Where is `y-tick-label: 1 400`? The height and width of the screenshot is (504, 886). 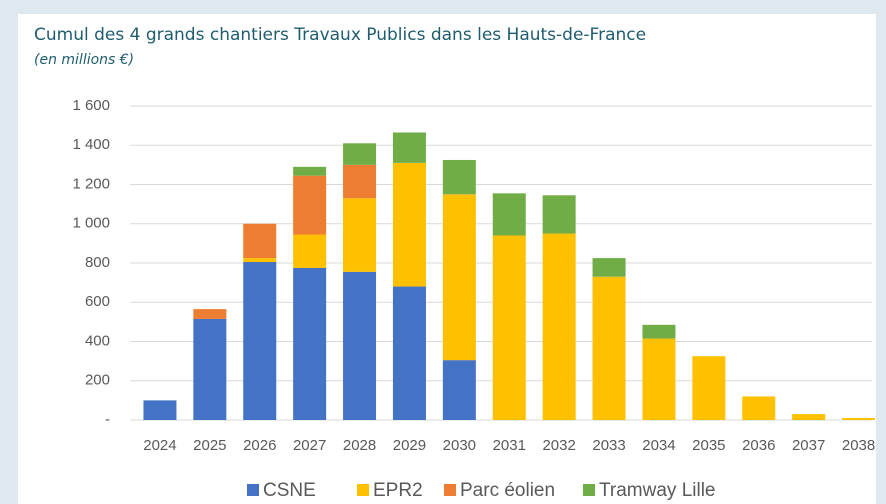
y-tick-label: 1 400 is located at coordinates (91, 144).